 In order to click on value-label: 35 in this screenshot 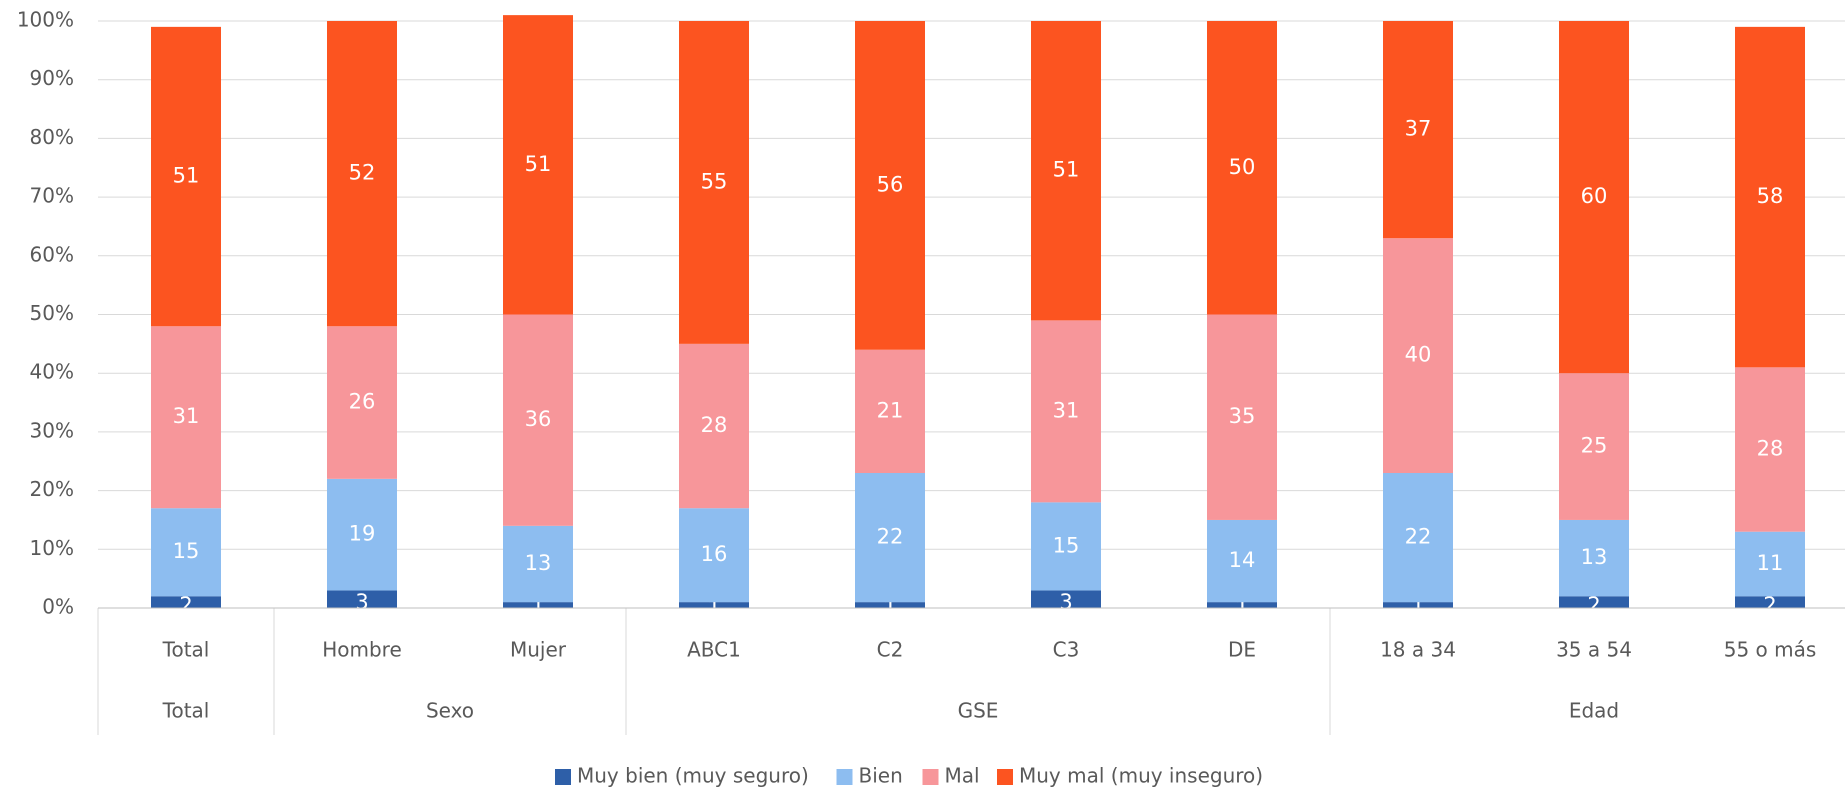, I will do `click(1242, 416)`.